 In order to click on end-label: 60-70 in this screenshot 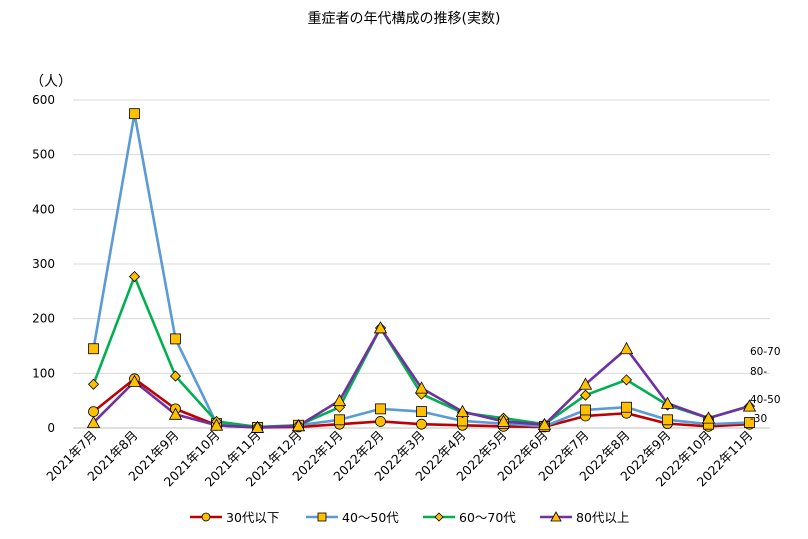, I will do `click(765, 352)`.